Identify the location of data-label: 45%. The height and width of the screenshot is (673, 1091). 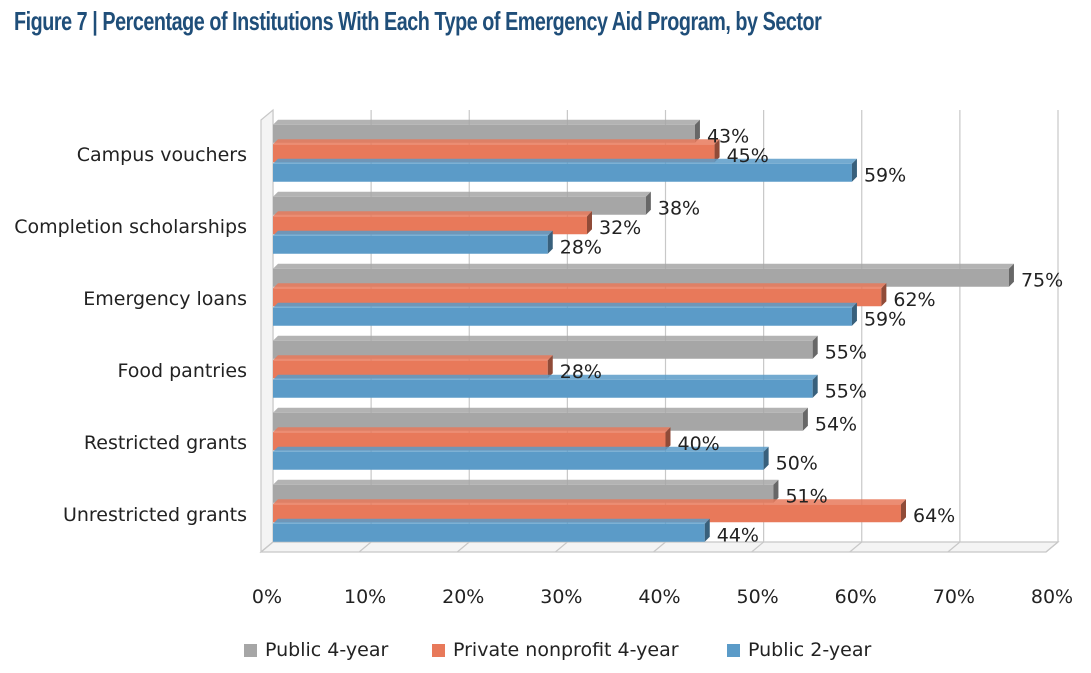
(748, 156).